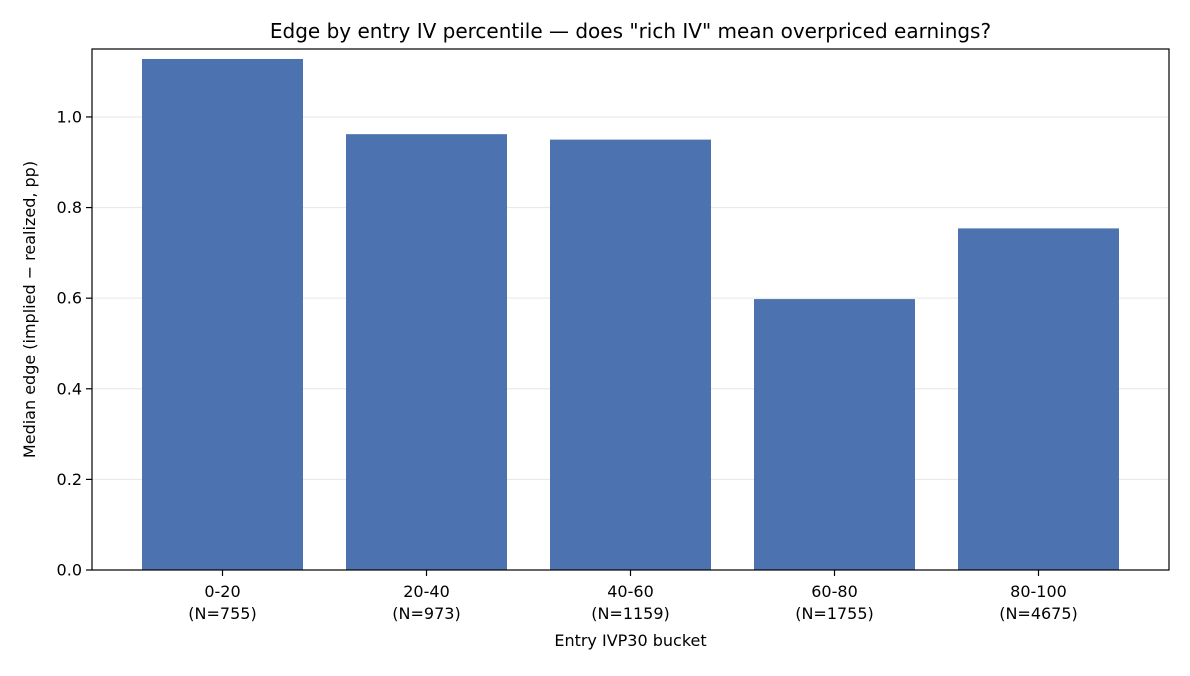 The height and width of the screenshot is (676, 1190). Describe the element at coordinates (834, 591) in the screenshot. I see `x-tick-label: 60-80` at that location.